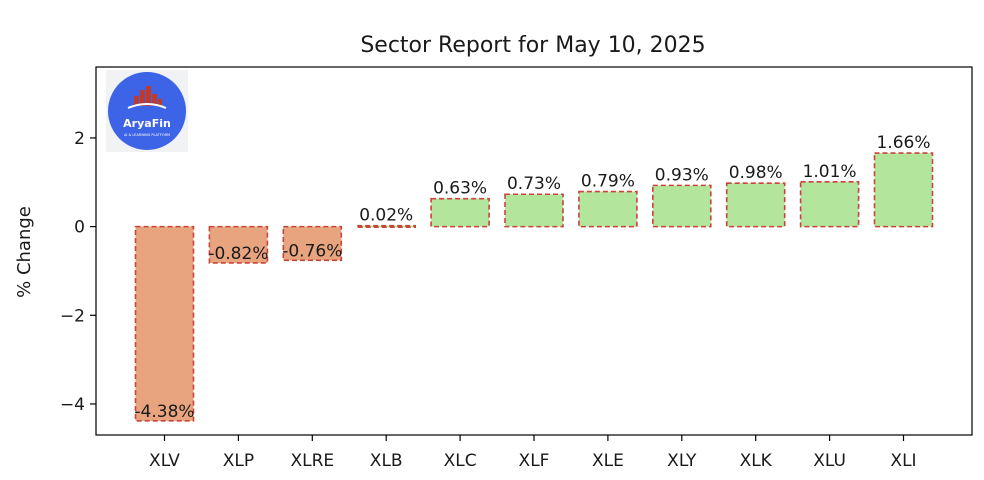 This screenshot has height=480, width=984. I want to click on x-tick-label: XLV, so click(164, 461).